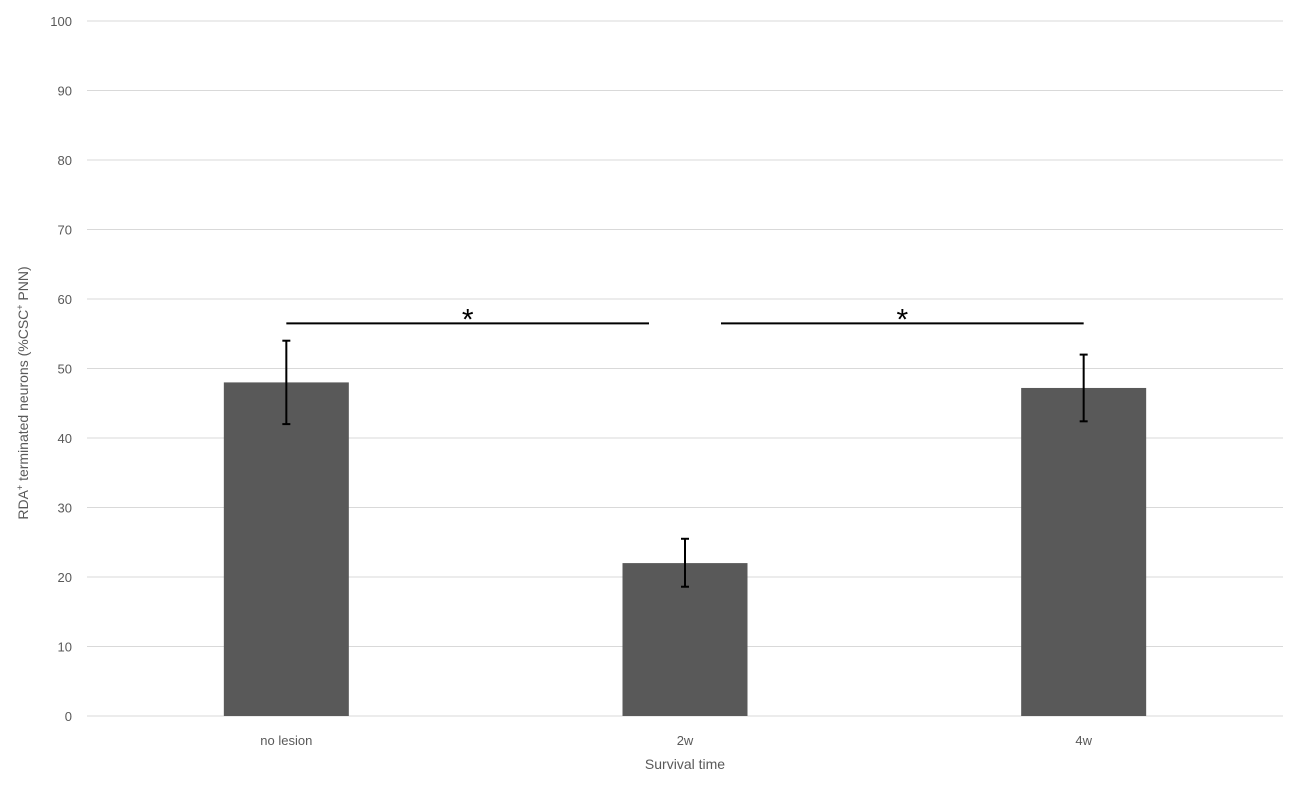 Image resolution: width=1300 pixels, height=791 pixels. I want to click on y-tick-label: 70, so click(65, 230).